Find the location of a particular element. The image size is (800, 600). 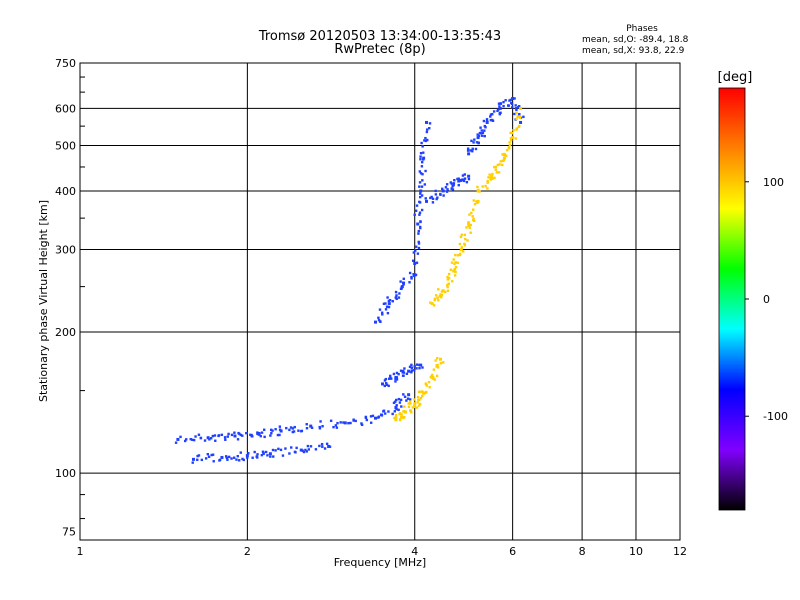

y-tick-label: 75 is located at coordinates (69, 532).